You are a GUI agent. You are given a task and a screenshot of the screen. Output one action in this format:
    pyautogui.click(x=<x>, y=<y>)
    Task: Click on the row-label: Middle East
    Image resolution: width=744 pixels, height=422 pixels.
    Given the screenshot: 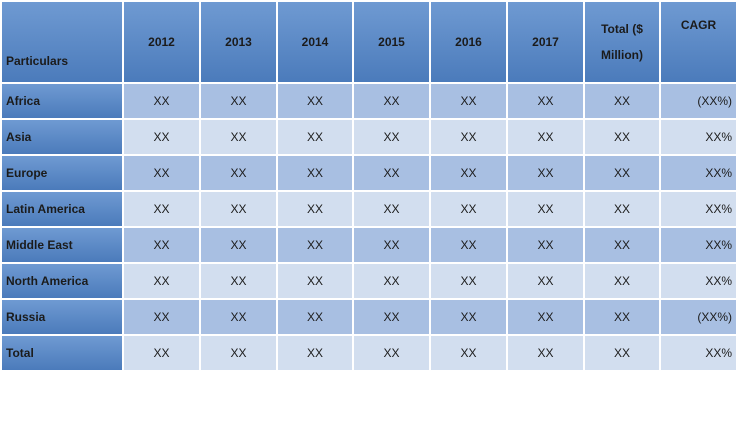 What is the action you would take?
    pyautogui.click(x=62, y=245)
    